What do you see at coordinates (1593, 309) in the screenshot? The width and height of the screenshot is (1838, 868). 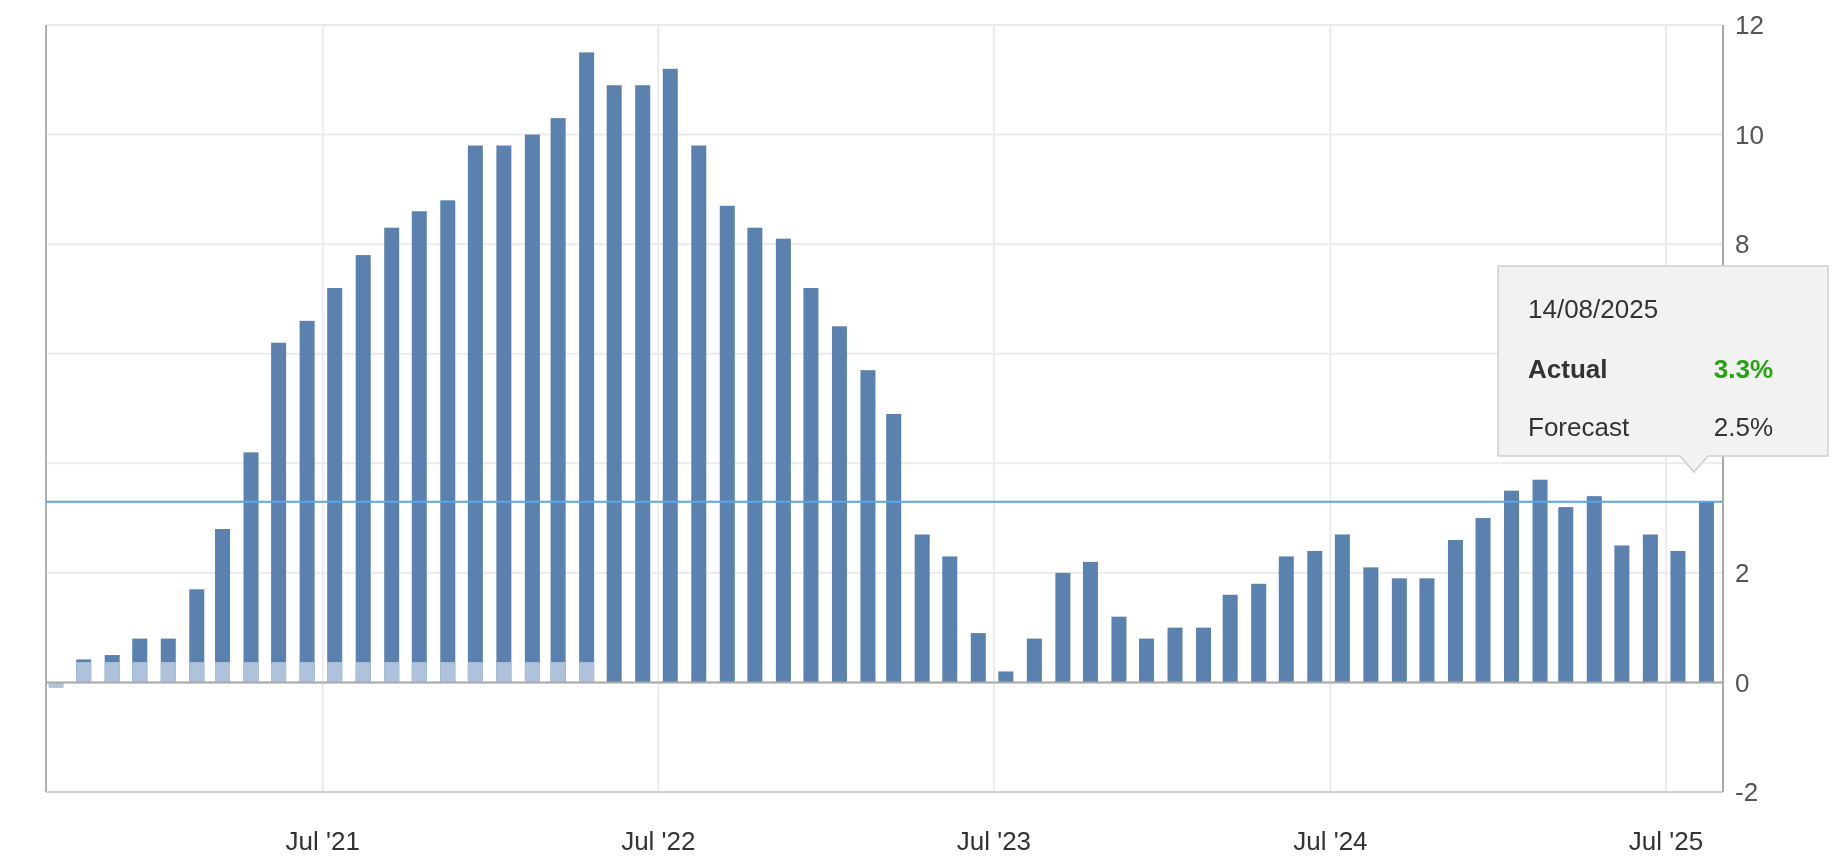 I see `annotation: 14/08/2025` at bounding box center [1593, 309].